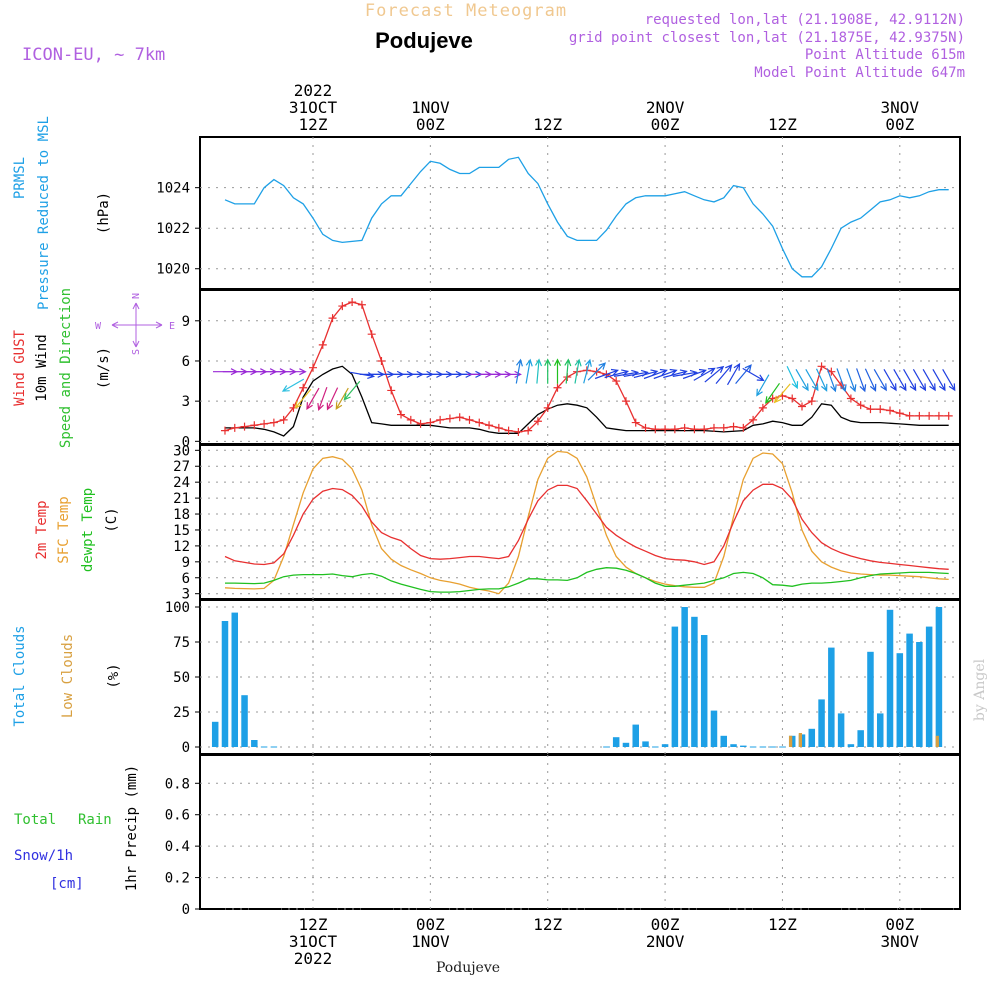 The height and width of the screenshot is (1000, 1000). Describe the element at coordinates (20, 675) in the screenshot. I see `total-clouds-label: Total Clouds` at that location.